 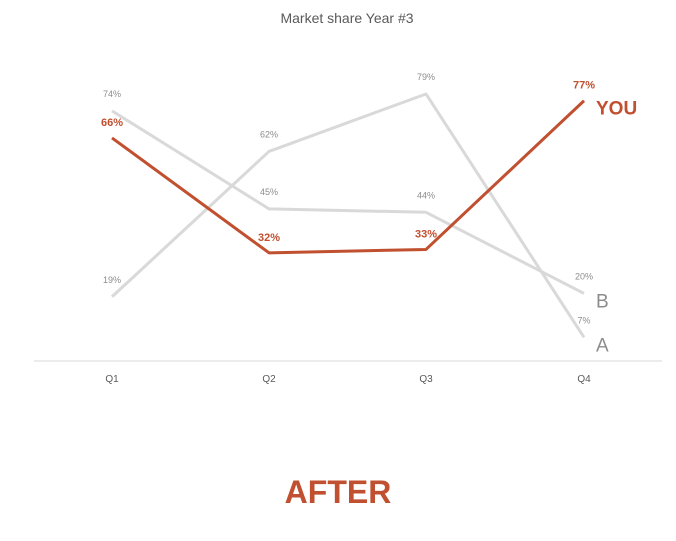 What do you see at coordinates (426, 77) in the screenshot?
I see `data-label: 79%` at bounding box center [426, 77].